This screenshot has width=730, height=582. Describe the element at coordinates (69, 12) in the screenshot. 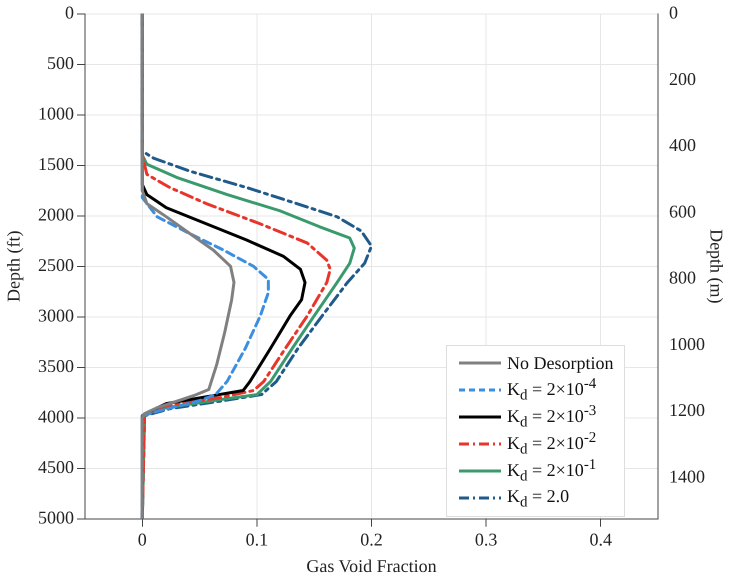

I see `y-tick-label: 0` at that location.